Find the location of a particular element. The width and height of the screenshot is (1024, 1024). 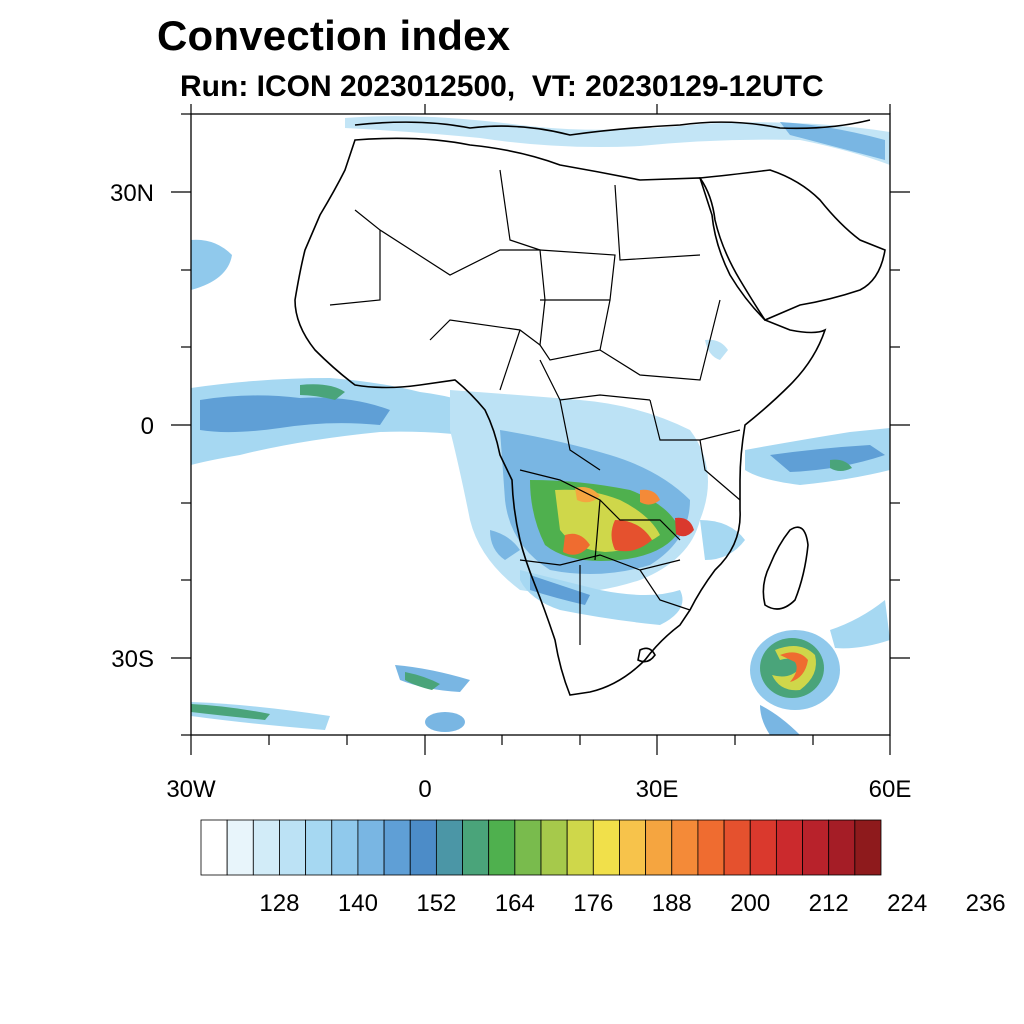

colorbar-level-label: 164 is located at coordinates (515, 903).